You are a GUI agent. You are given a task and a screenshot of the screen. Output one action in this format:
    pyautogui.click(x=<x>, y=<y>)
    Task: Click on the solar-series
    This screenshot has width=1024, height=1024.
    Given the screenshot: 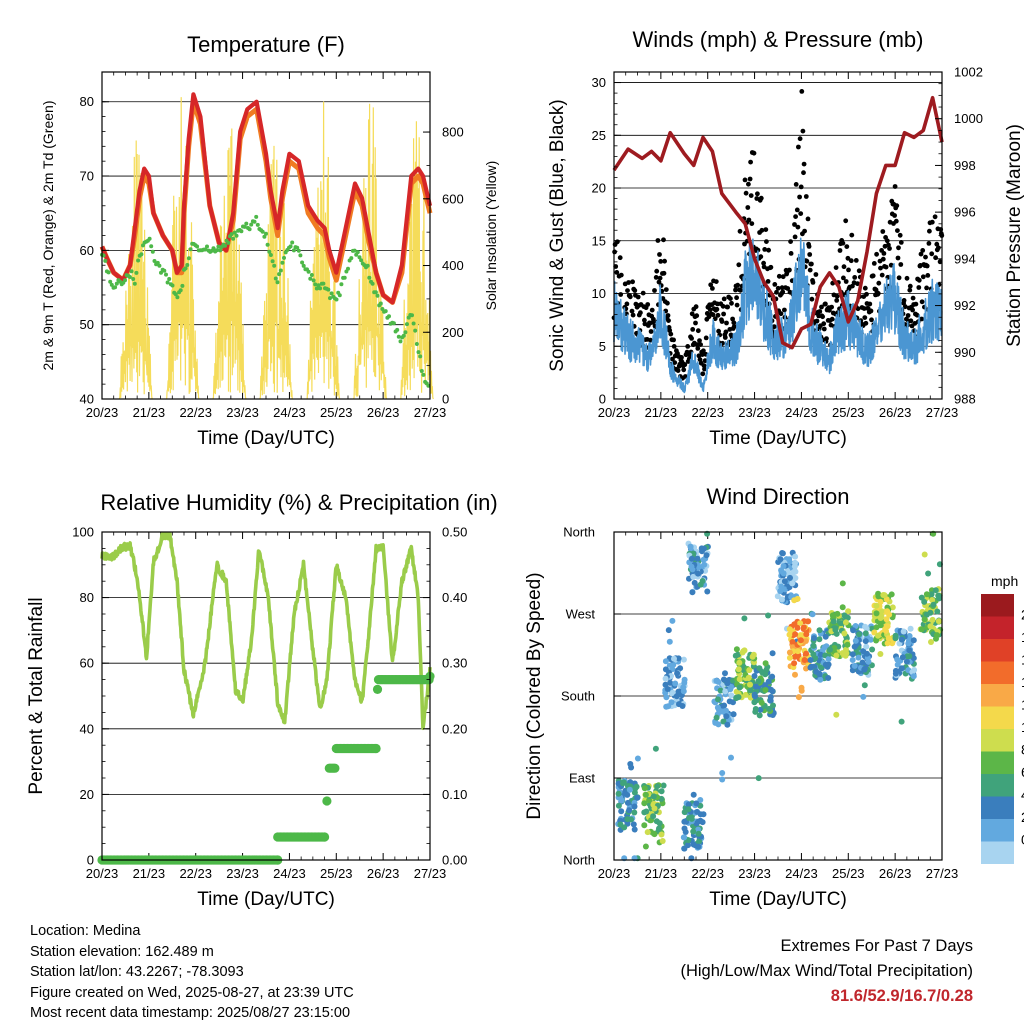 What is the action you would take?
    pyautogui.click(x=276, y=248)
    